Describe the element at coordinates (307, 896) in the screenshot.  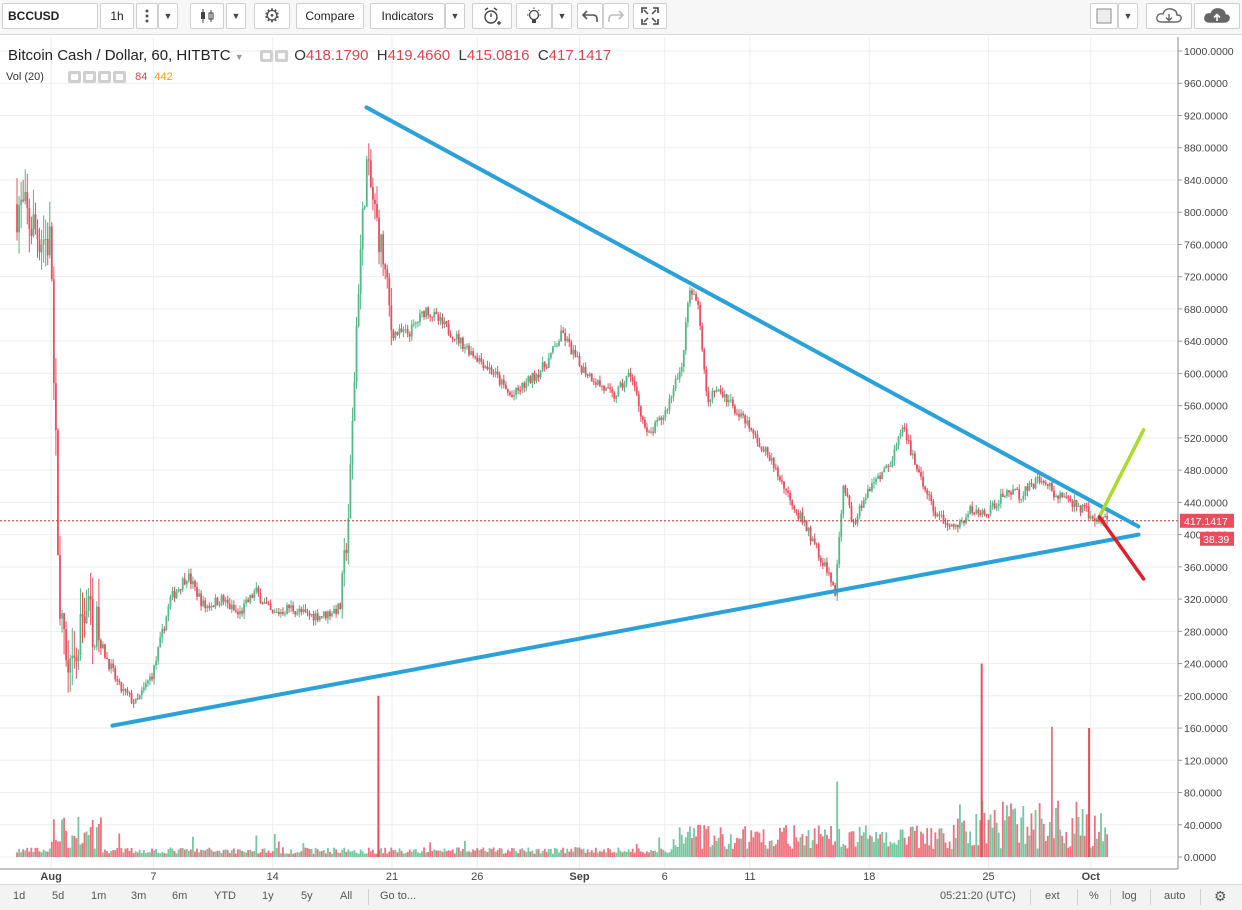
I see `range-5y-button: 5y` at that location.